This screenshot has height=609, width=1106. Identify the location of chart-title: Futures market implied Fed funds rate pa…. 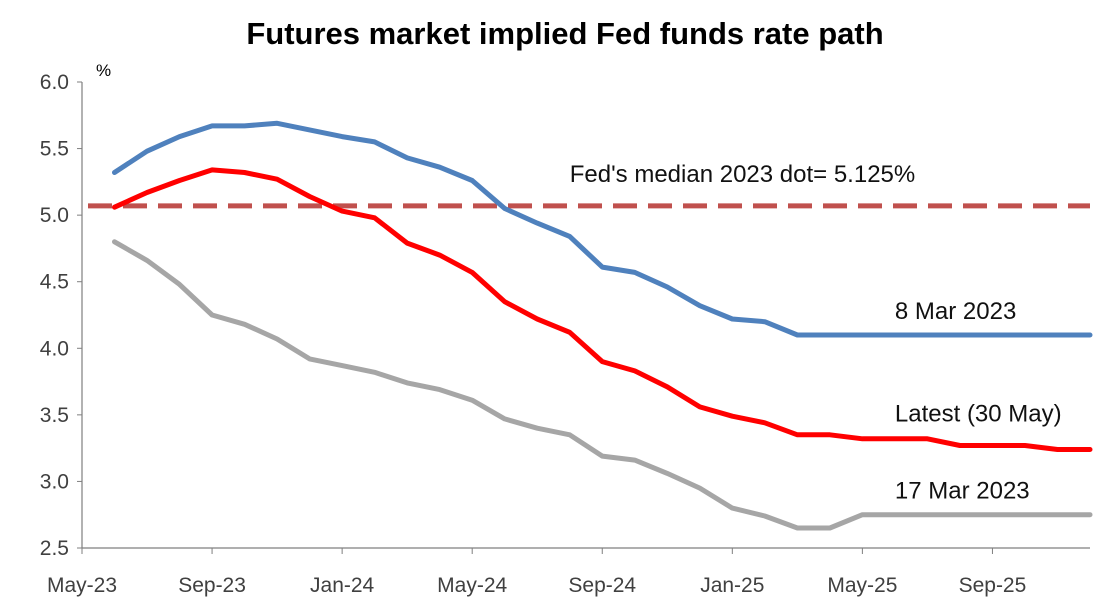
(564, 33).